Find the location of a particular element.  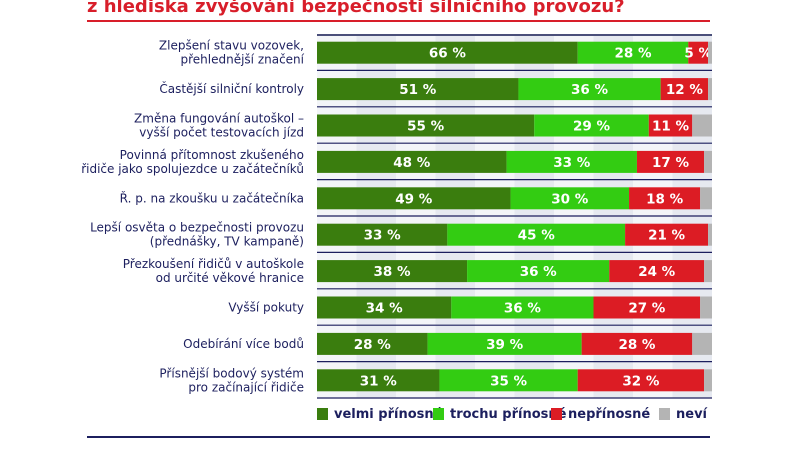

data-label: 29 % is located at coordinates (591, 127).